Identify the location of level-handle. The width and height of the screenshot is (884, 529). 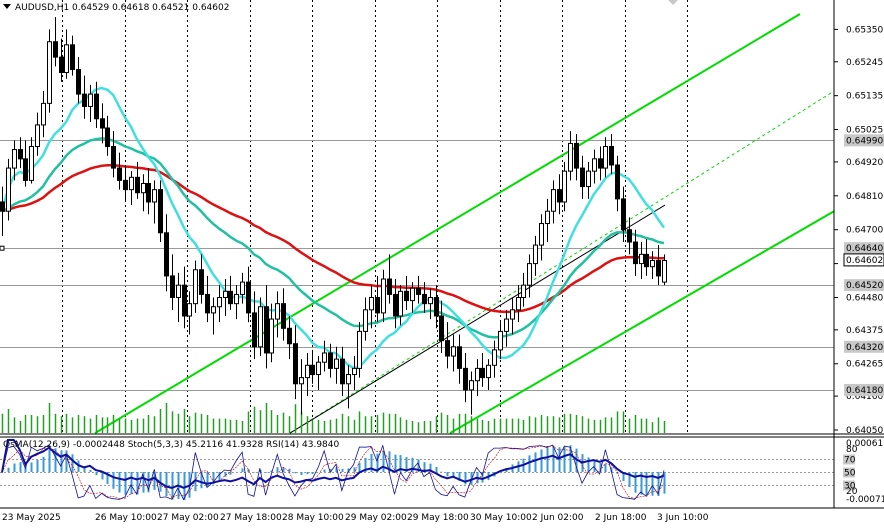
(2, 248).